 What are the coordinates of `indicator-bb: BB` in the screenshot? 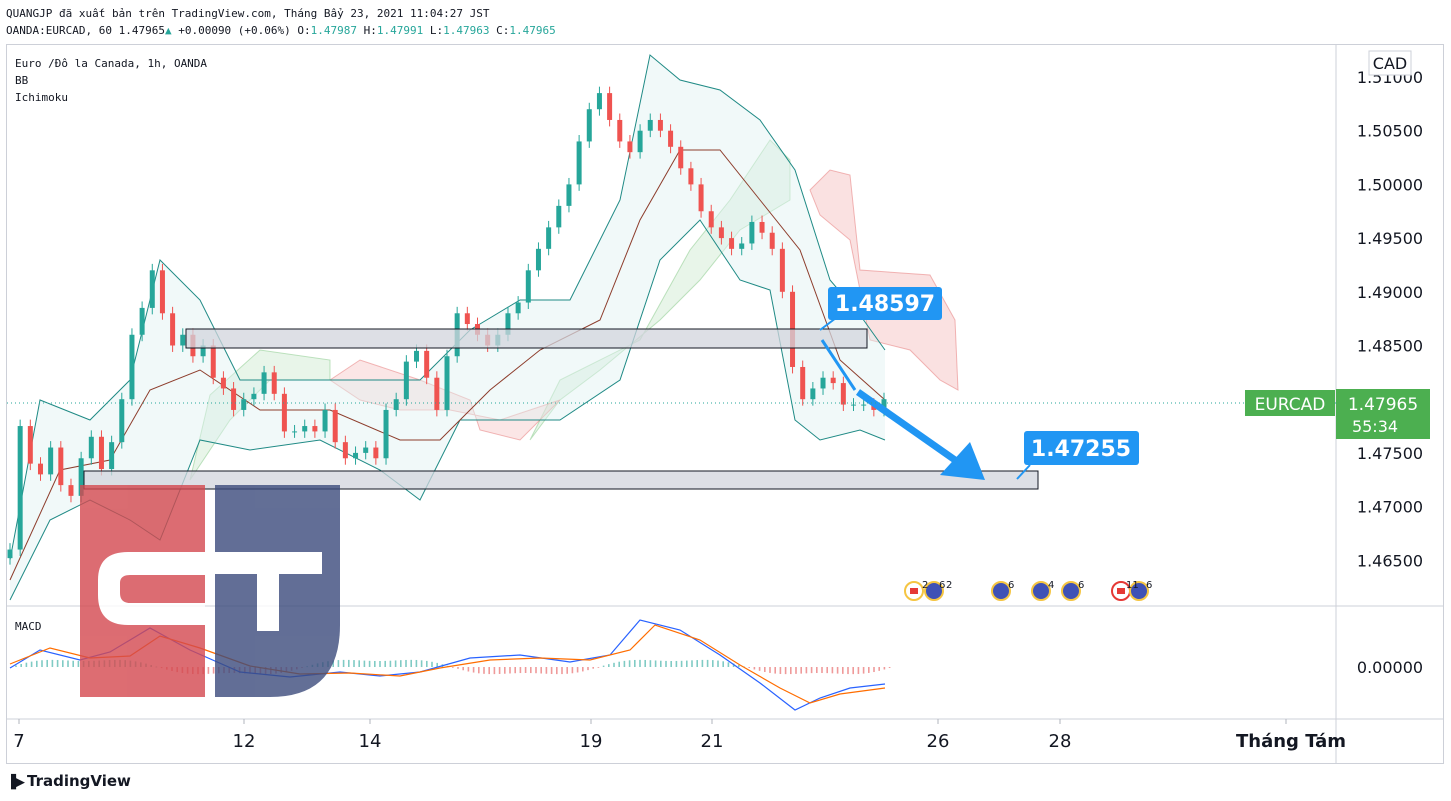 It's located at (22, 80).